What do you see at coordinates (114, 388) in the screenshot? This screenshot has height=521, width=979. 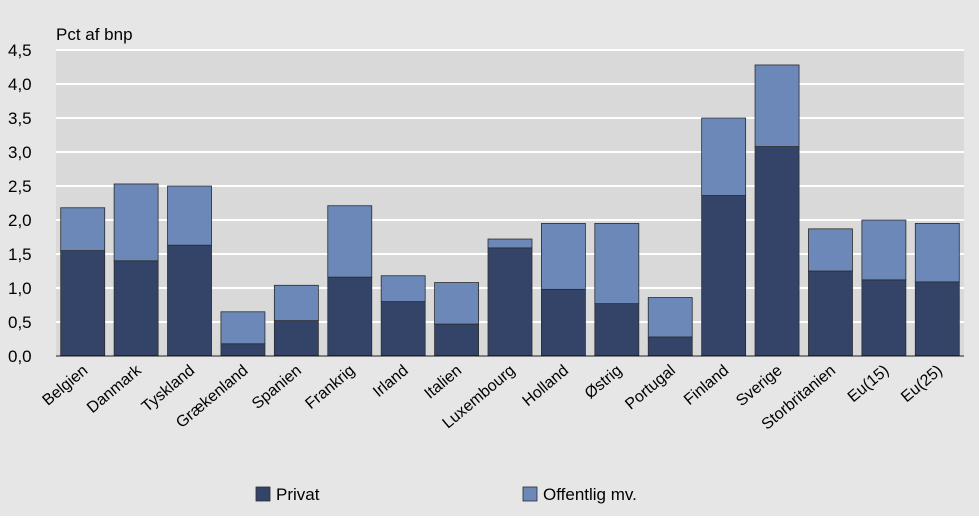 I see `x-tick-label: Danmark` at bounding box center [114, 388].